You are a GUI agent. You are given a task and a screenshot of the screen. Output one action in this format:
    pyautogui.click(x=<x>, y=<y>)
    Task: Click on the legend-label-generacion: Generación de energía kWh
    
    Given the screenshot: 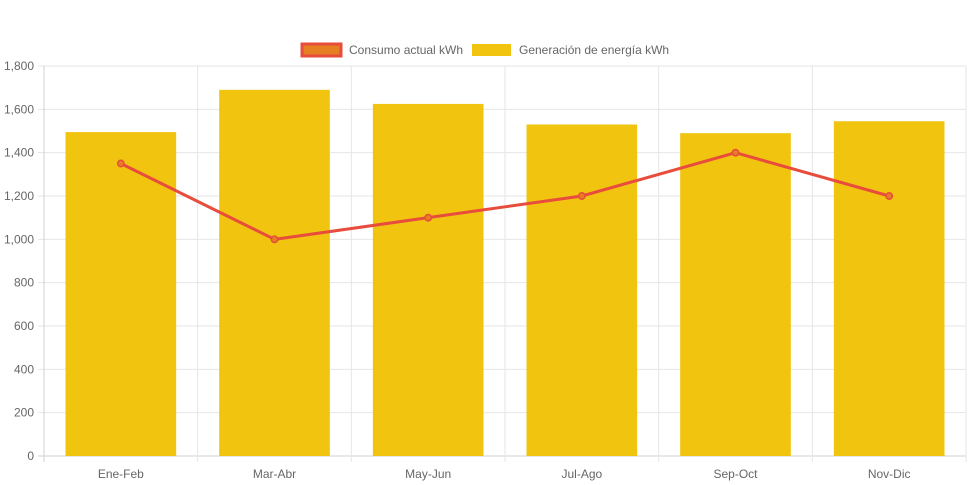 What is the action you would take?
    pyautogui.click(x=594, y=50)
    